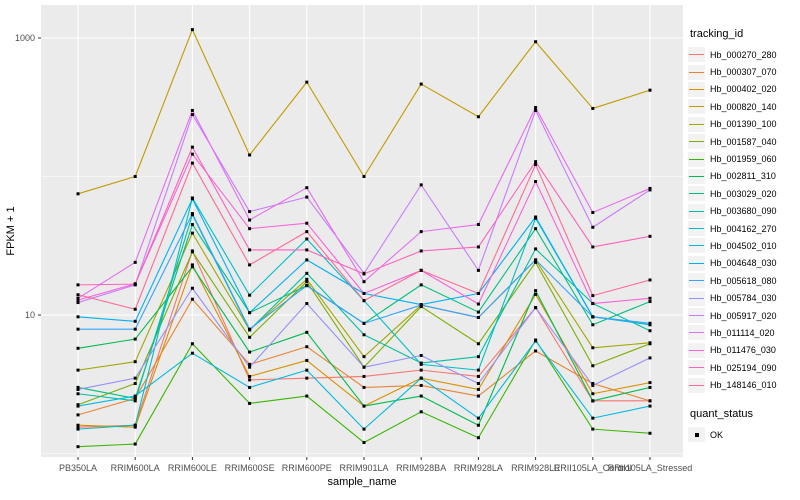 The height and width of the screenshot is (500, 800). Describe the element at coordinates (650, 468) in the screenshot. I see `x-tick-label: RRII105LA_Stressed` at that location.